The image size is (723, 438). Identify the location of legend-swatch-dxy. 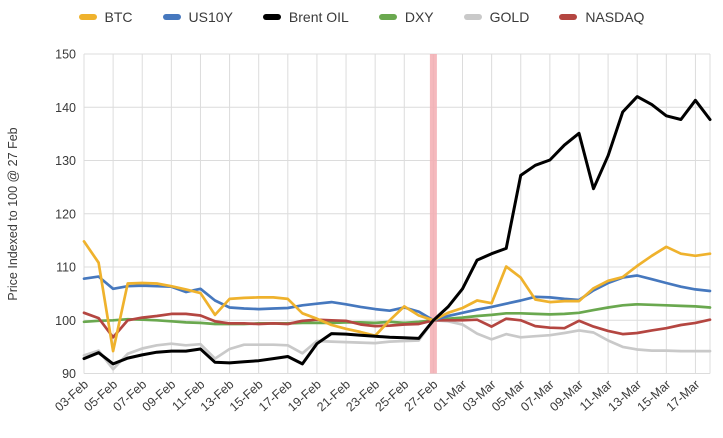
(387, 17).